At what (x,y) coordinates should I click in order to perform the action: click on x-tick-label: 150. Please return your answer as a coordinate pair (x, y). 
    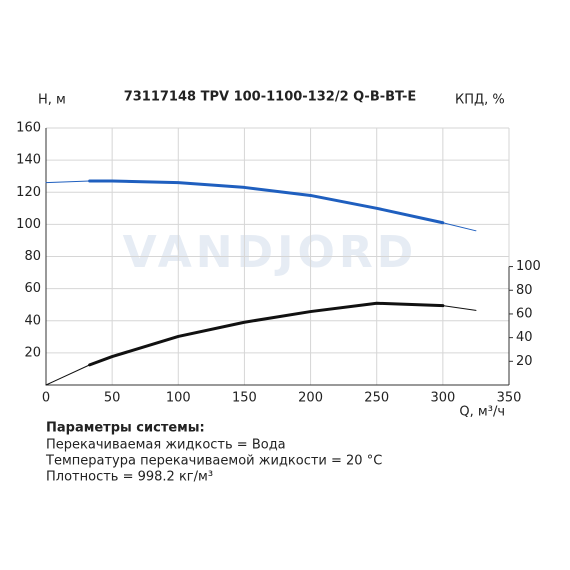
    Looking at the image, I should click on (244, 398).